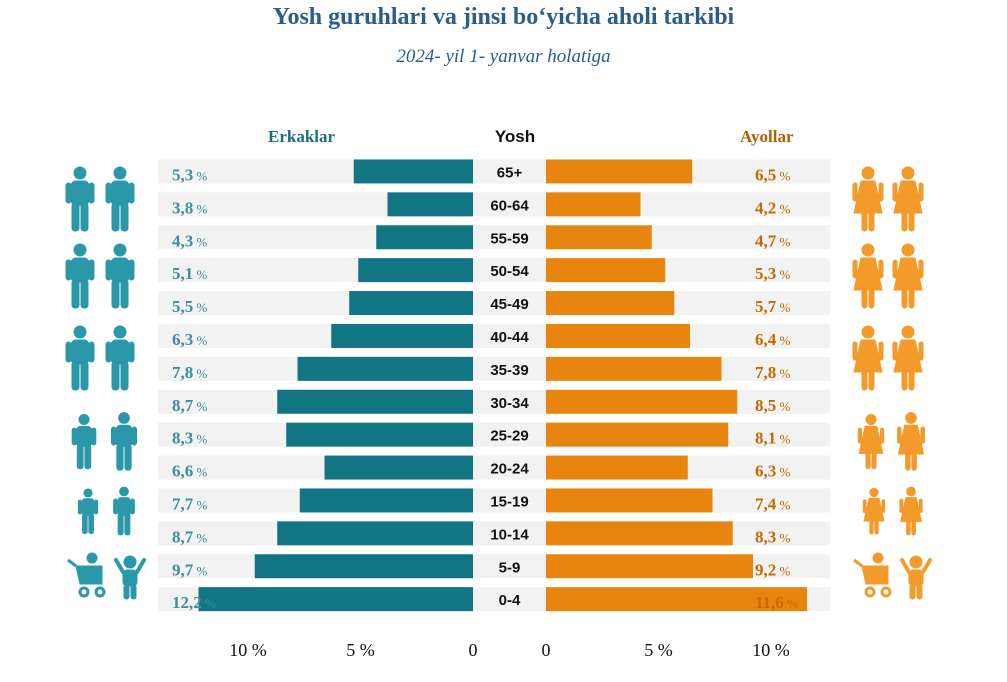 The width and height of the screenshot is (1007, 682). I want to click on male-value-label: 7,7 %, so click(190, 503).